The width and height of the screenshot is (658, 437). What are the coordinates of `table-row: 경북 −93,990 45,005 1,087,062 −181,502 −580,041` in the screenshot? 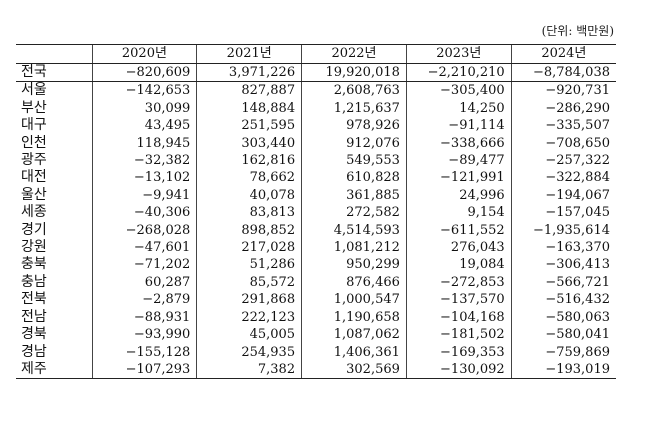 It's located at (316, 335).